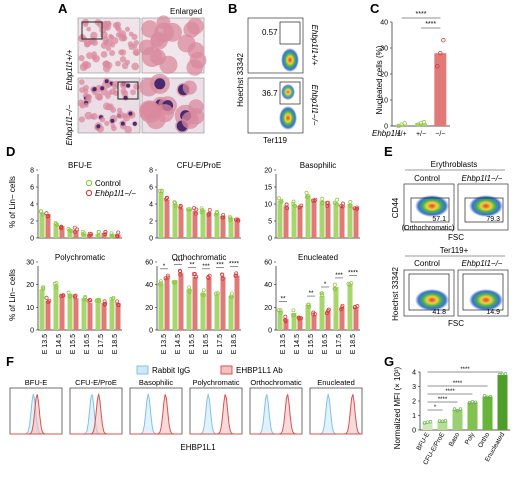 The image size is (520, 489). What do you see at coordinates (156, 382) in the screenshot?
I see `f-hist-title: Basophilic` at bounding box center [156, 382].